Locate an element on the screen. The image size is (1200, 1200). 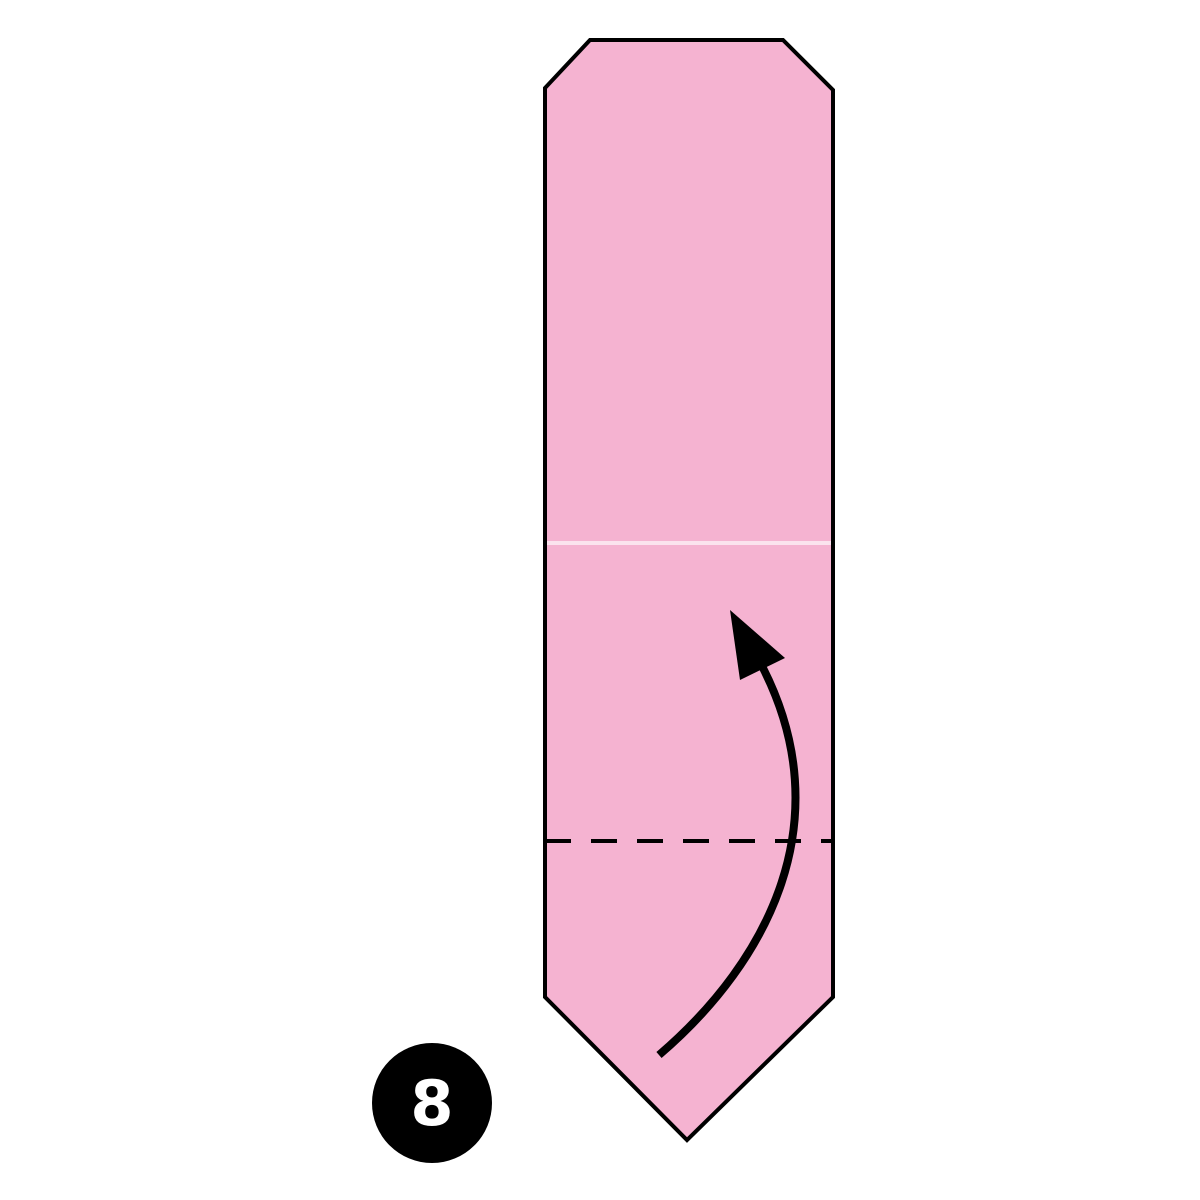
step-number: 8 is located at coordinates (431, 1103).